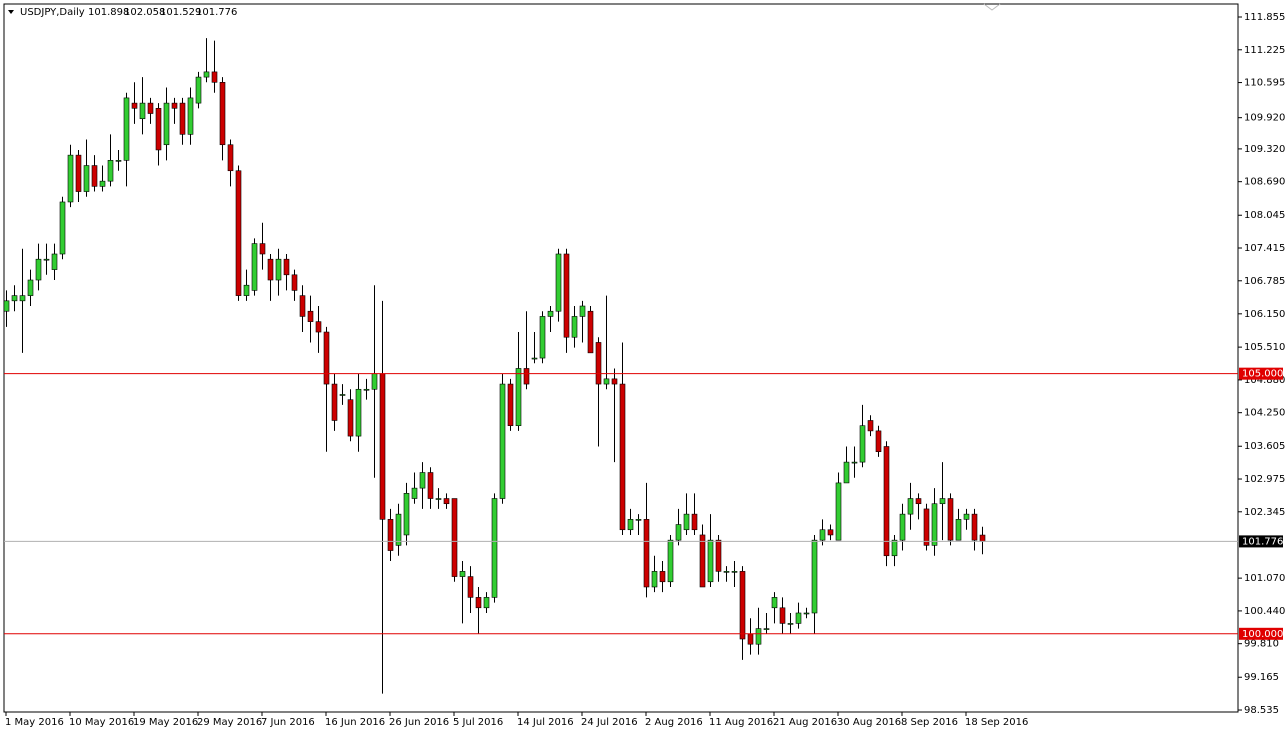  Describe the element at coordinates (1264, 611) in the screenshot. I see `y-tick-label: 100.440` at that location.